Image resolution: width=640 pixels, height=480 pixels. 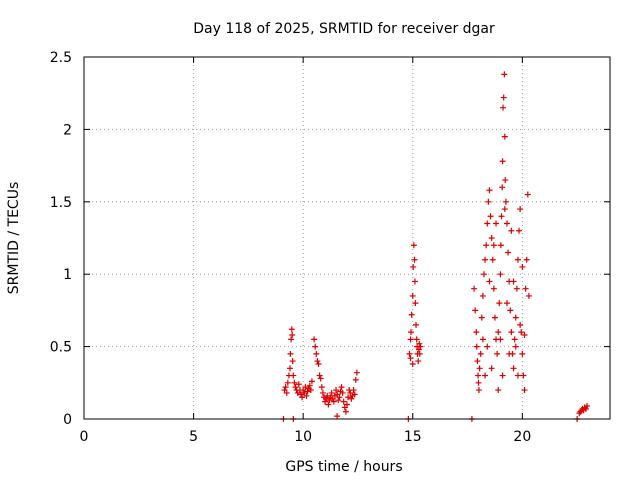 What do you see at coordinates (343, 467) in the screenshot?
I see `x-axis-label: GPS time / hours` at bounding box center [343, 467].